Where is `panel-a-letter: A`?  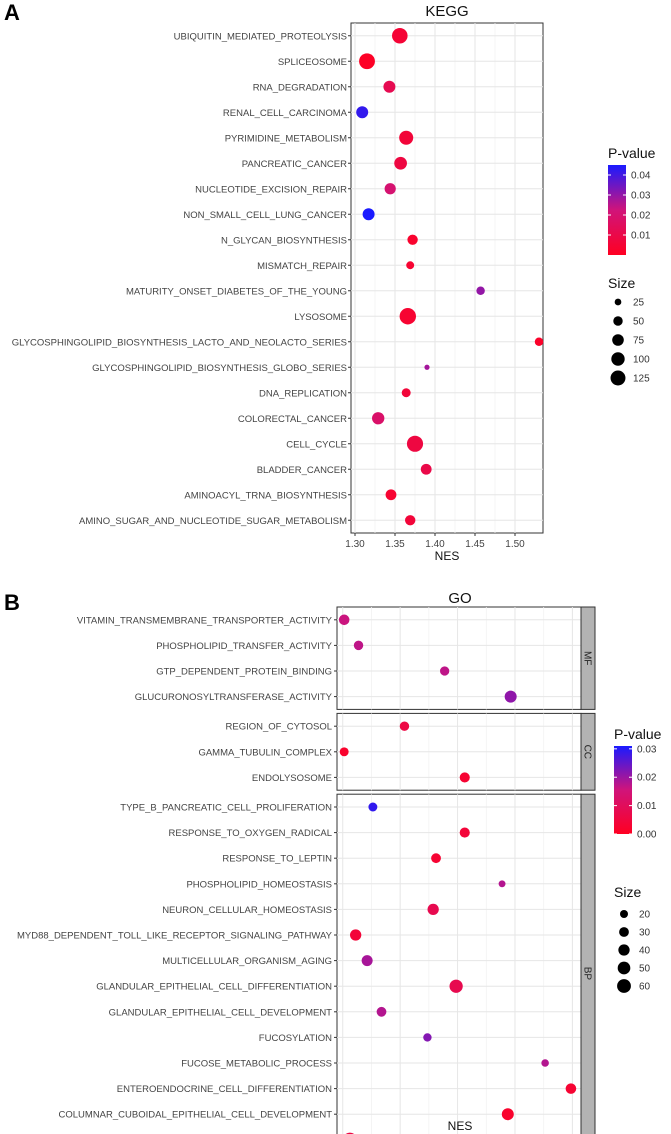 panel-a-letter: A is located at coordinates (12, 12).